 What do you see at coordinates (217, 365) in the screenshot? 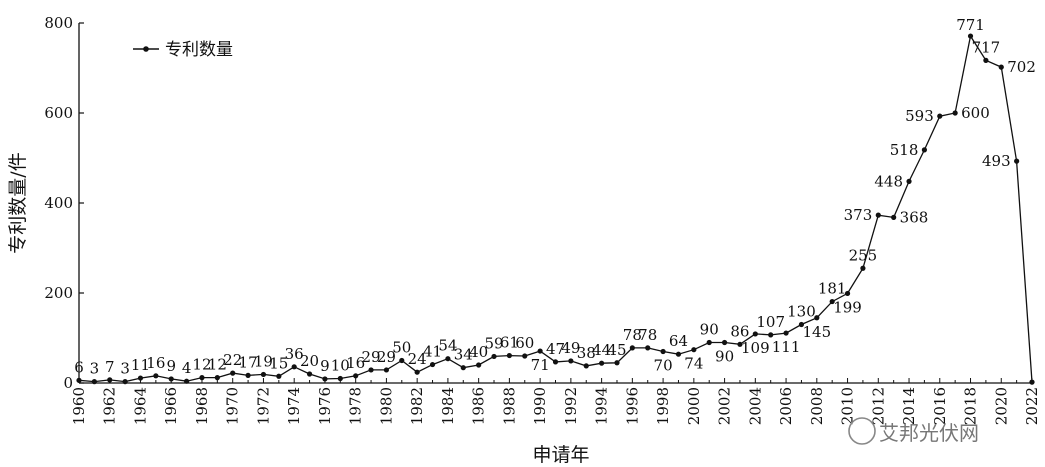
I see `data-label: 12` at bounding box center [217, 365].